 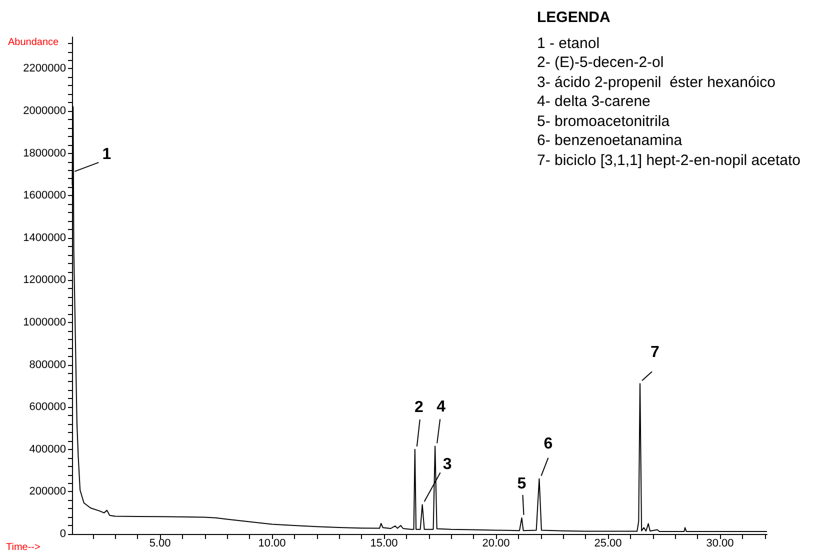 I want to click on x-tick-label: 15.00, so click(x=384, y=544).